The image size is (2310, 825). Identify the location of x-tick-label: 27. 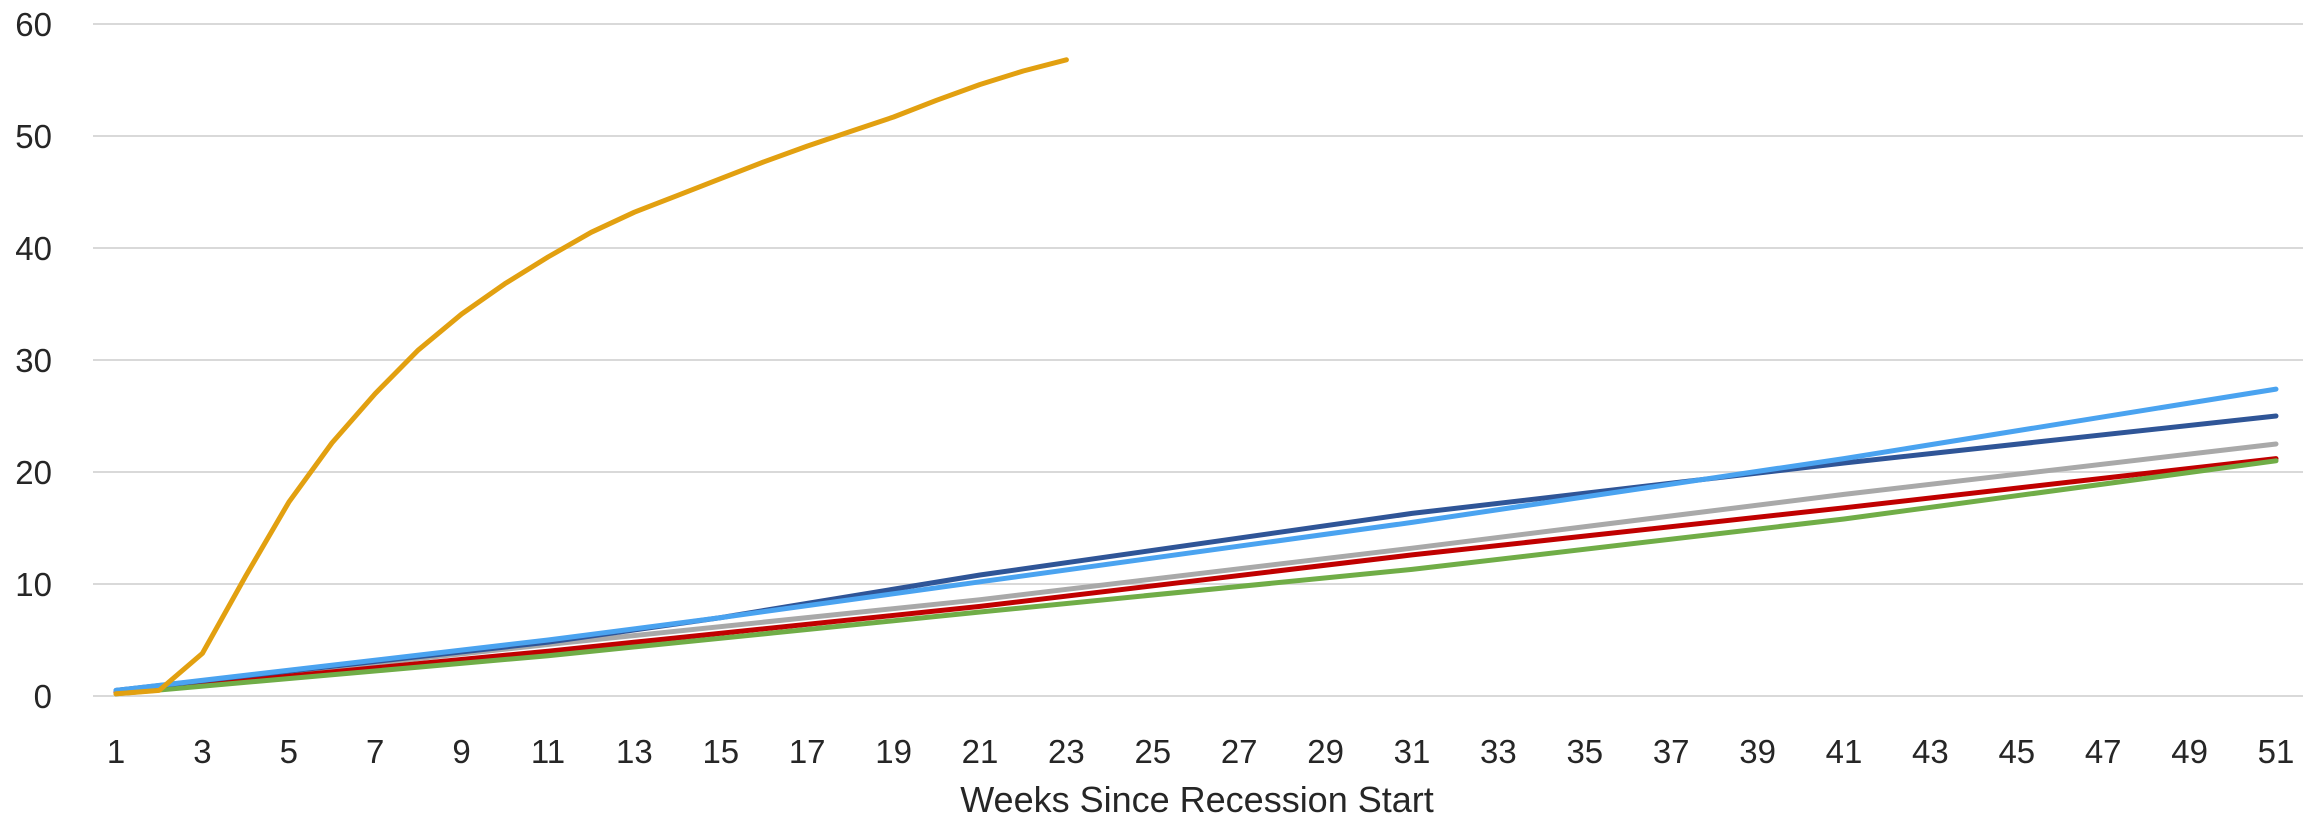
(1239, 751).